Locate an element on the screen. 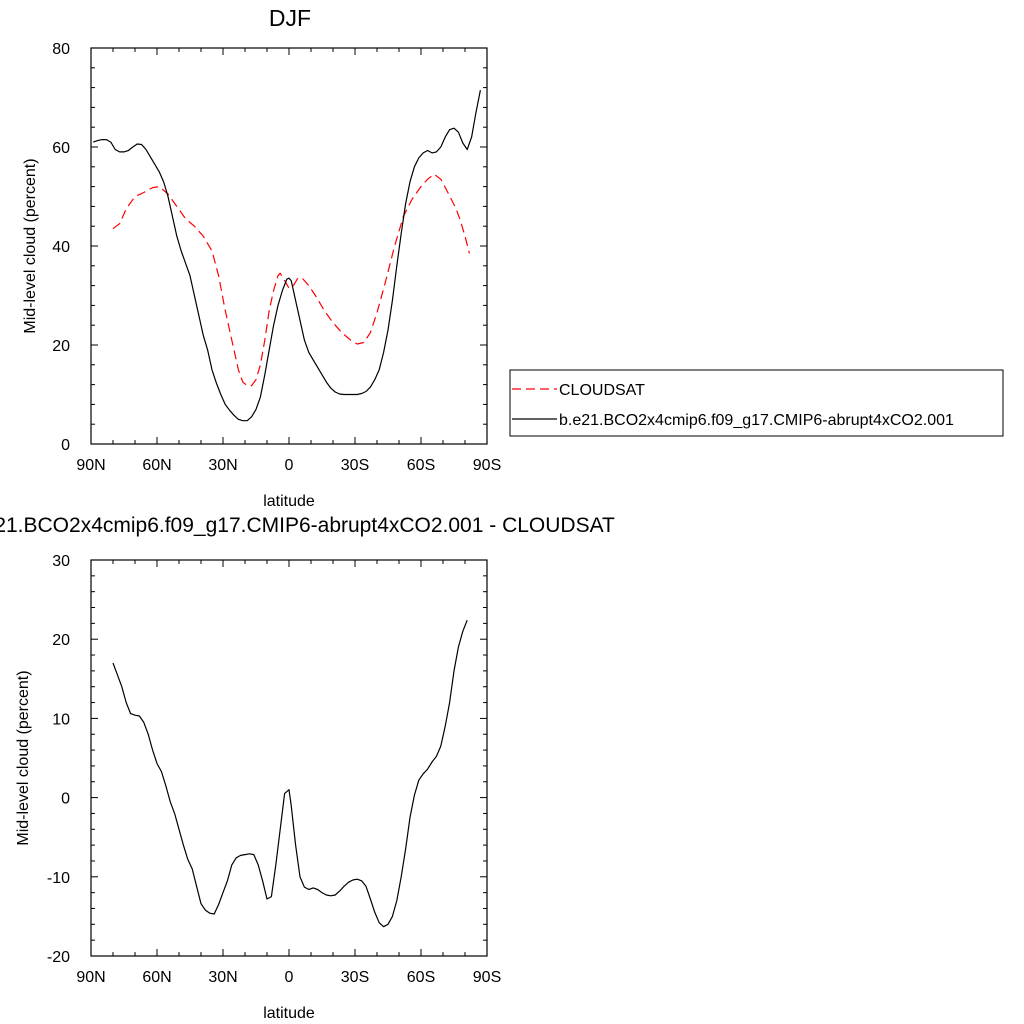 Image resolution: width=1024 pixels, height=1024 pixels. chart-title: DJF is located at coordinates (290, 18).